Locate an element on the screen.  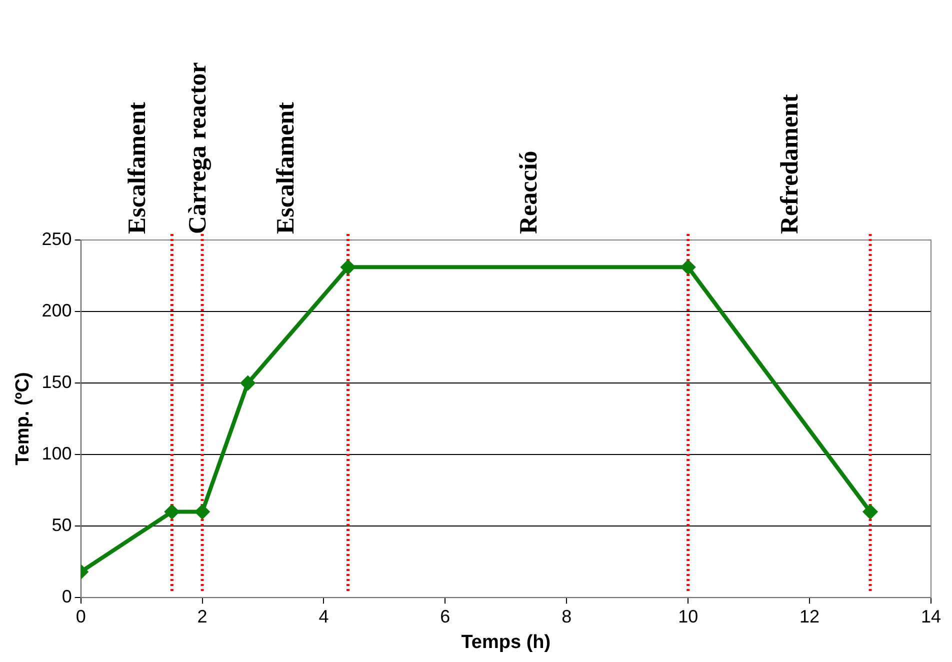
text: Refredament is located at coordinates (790, 164).